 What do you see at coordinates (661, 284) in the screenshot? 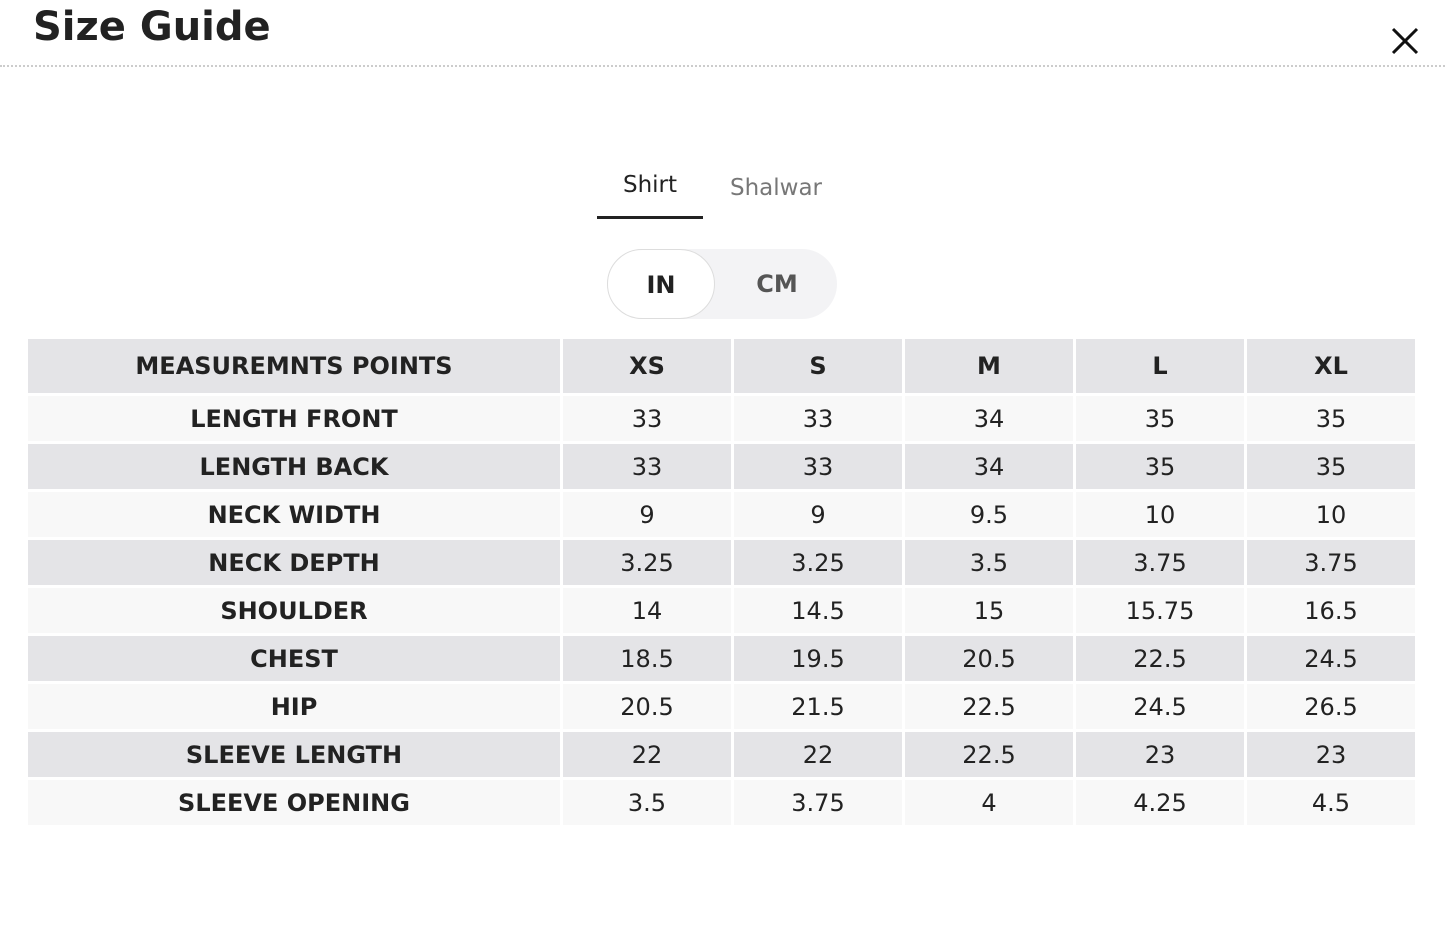
I see `unit-option: IN` at bounding box center [661, 284].